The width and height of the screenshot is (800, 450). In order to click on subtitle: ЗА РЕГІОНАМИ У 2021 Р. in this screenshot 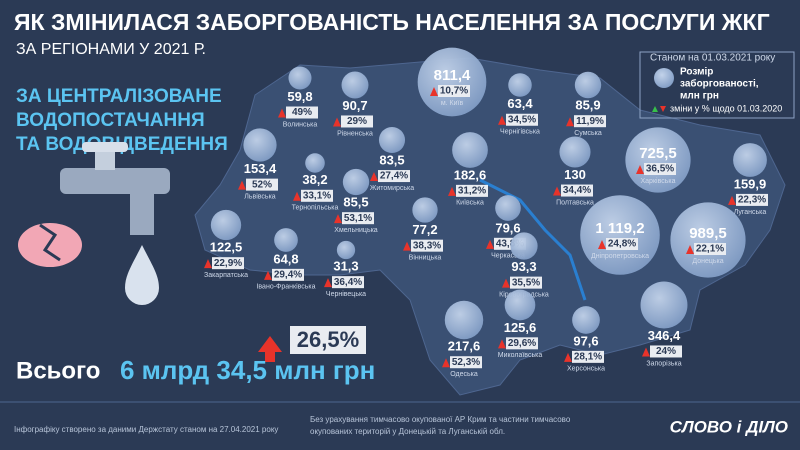, I will do `click(111, 49)`.